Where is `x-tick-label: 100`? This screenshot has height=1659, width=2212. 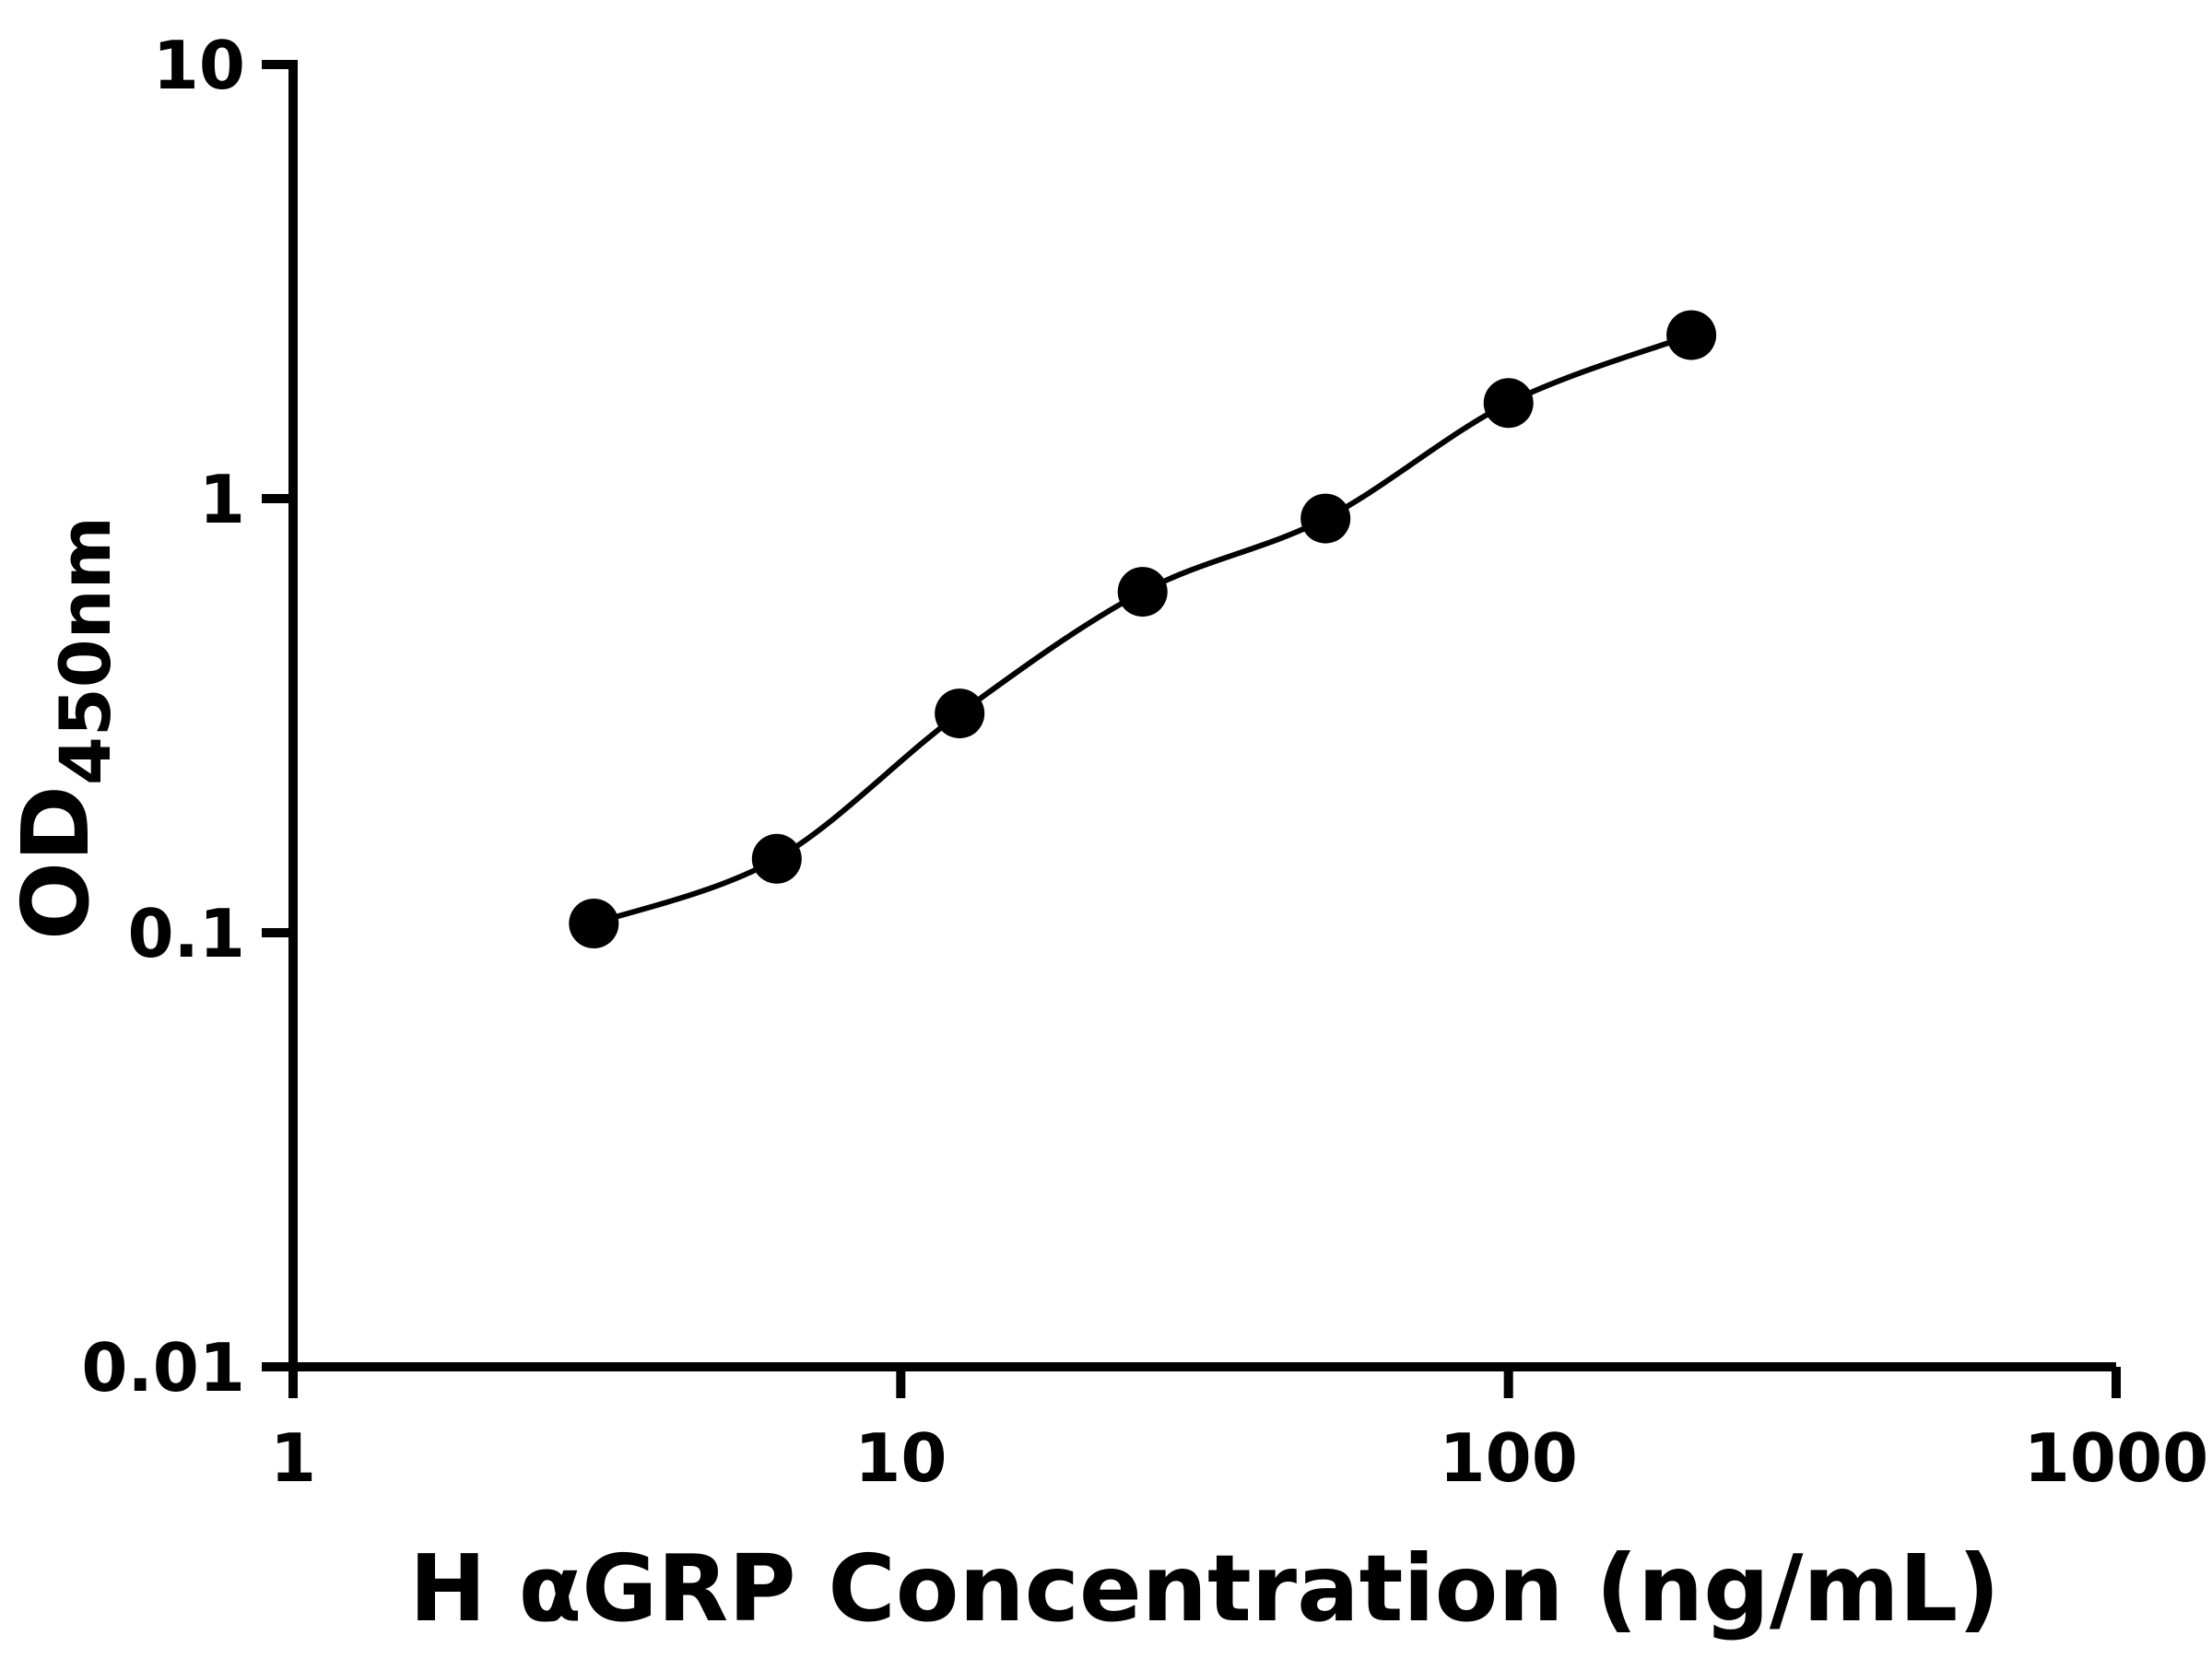 x-tick-label: 100 is located at coordinates (1509, 1458).